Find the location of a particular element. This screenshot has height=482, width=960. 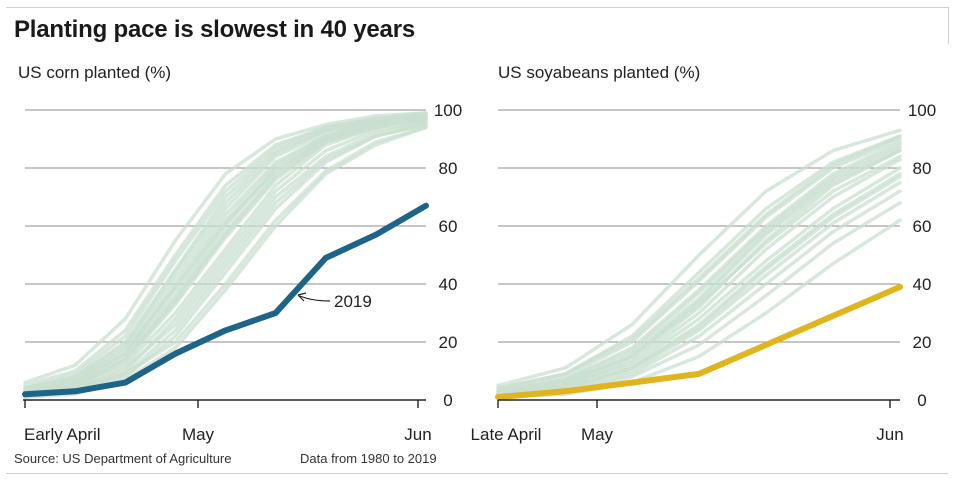

soy-x-tick-label: Jun is located at coordinates (889, 434).